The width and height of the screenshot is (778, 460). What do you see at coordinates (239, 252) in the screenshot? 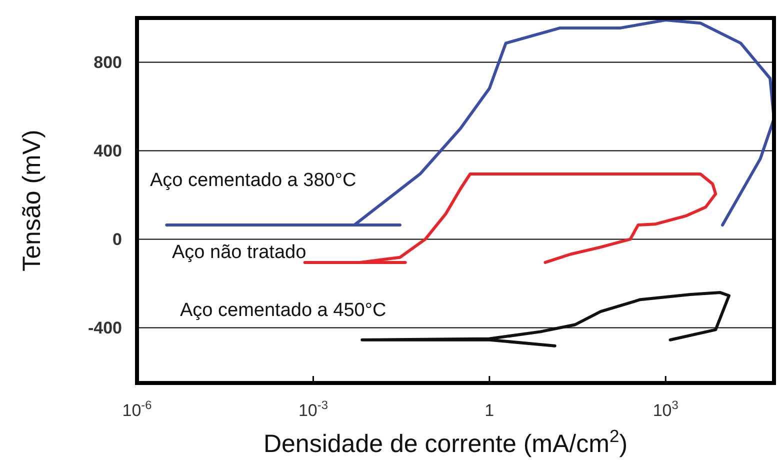
I see `series-label: Aço não tratado` at bounding box center [239, 252].